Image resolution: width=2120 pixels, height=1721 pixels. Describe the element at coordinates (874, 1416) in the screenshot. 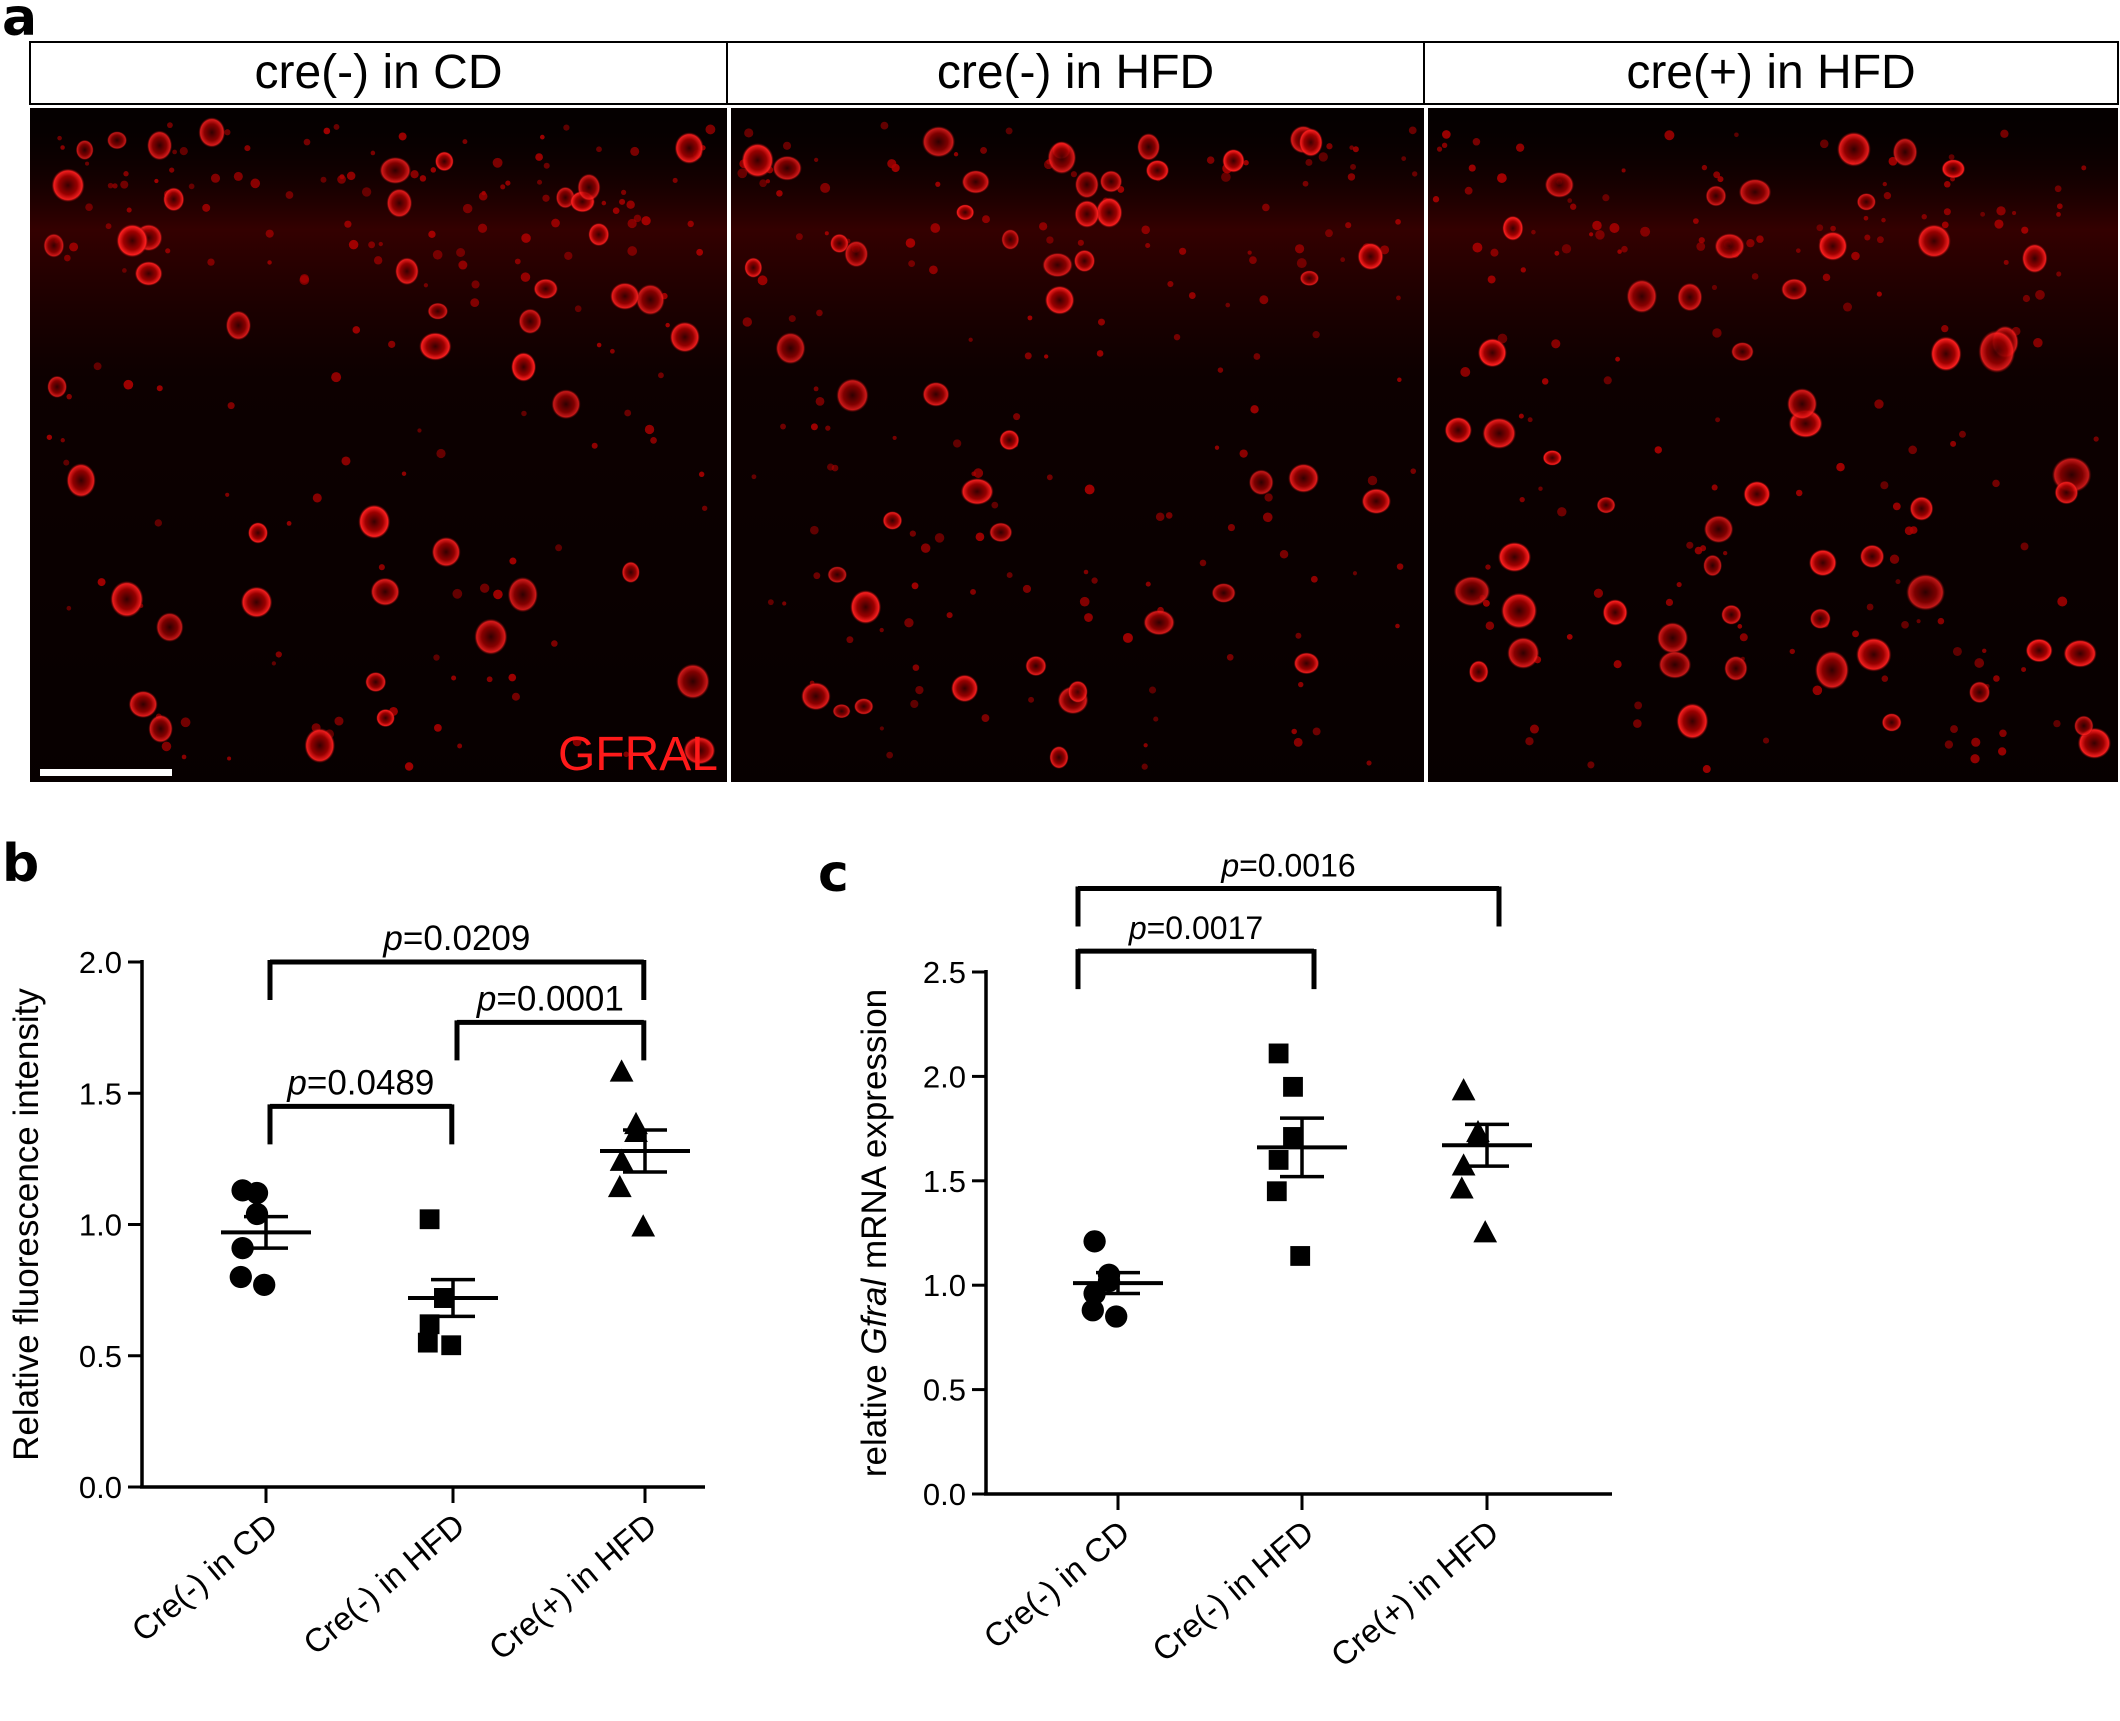

I see `y-axis-label-part: relative` at that location.